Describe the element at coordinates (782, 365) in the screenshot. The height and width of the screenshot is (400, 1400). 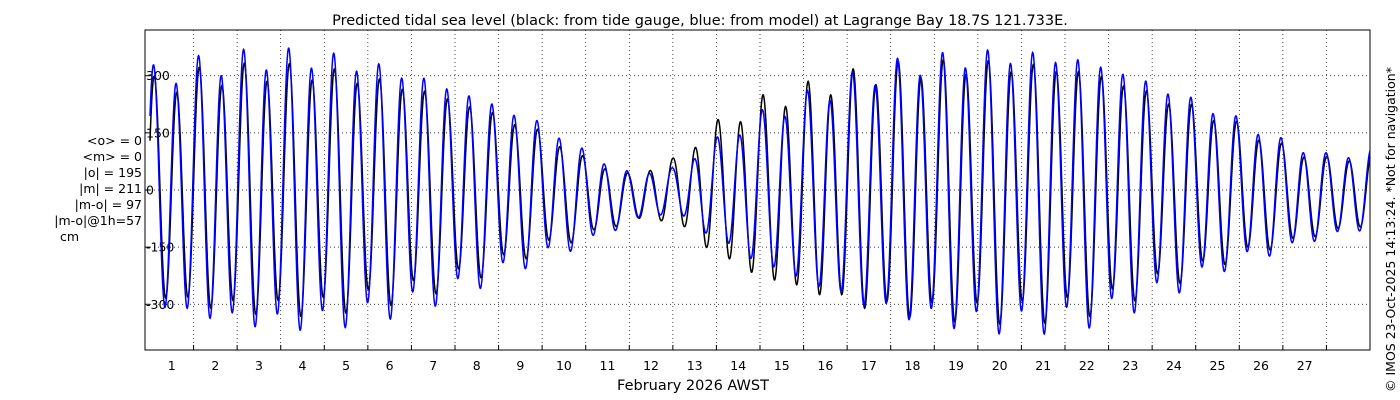
I see `x-tick-label: 15` at that location.